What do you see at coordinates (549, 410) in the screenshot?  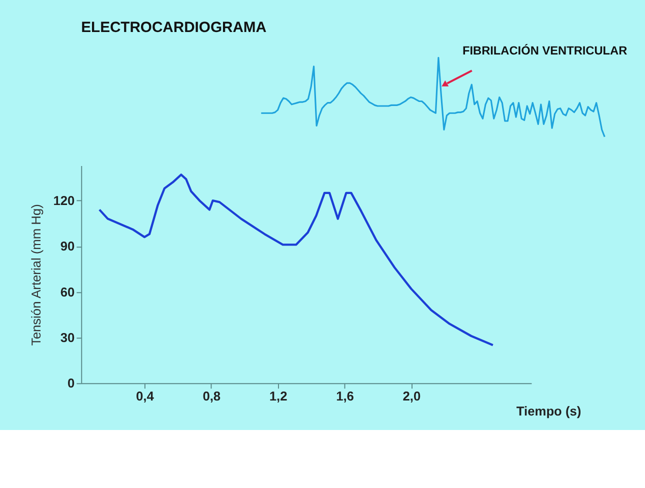 I see `x-axis-title: Tiempo (s)` at bounding box center [549, 410].